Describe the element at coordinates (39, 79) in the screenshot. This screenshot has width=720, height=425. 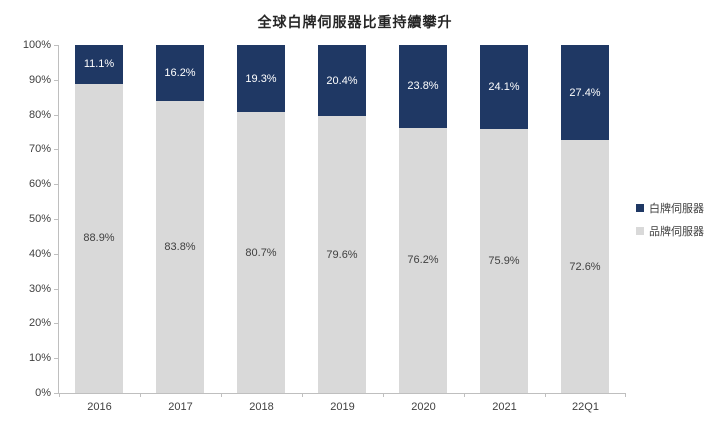
I see `y-axis-tick-label: 90%` at that location.